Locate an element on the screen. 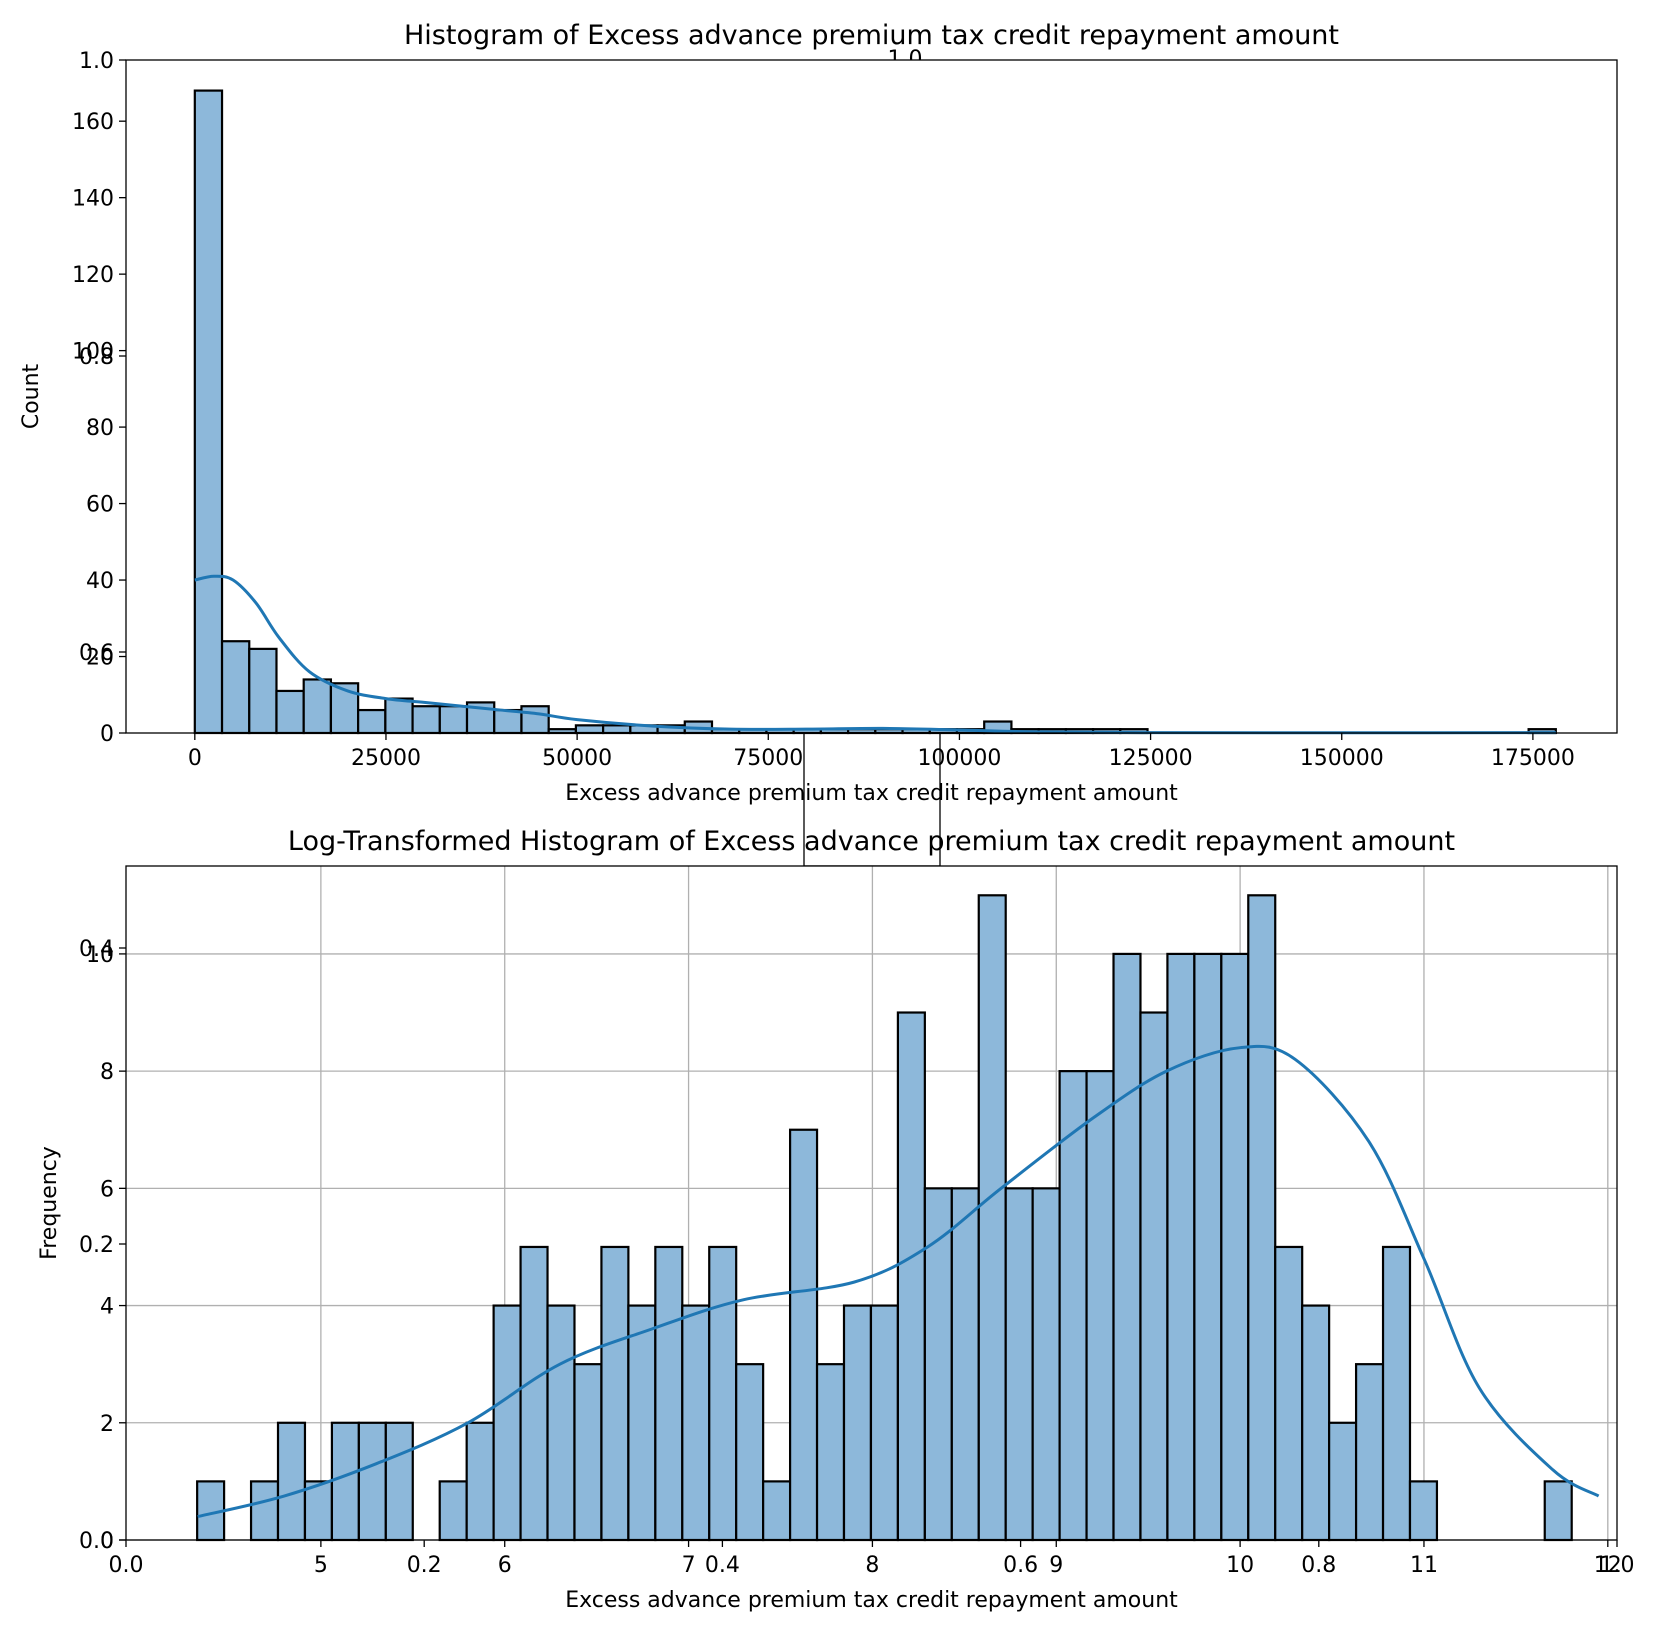  x-tick-label: 9 is located at coordinates (1056, 1565).